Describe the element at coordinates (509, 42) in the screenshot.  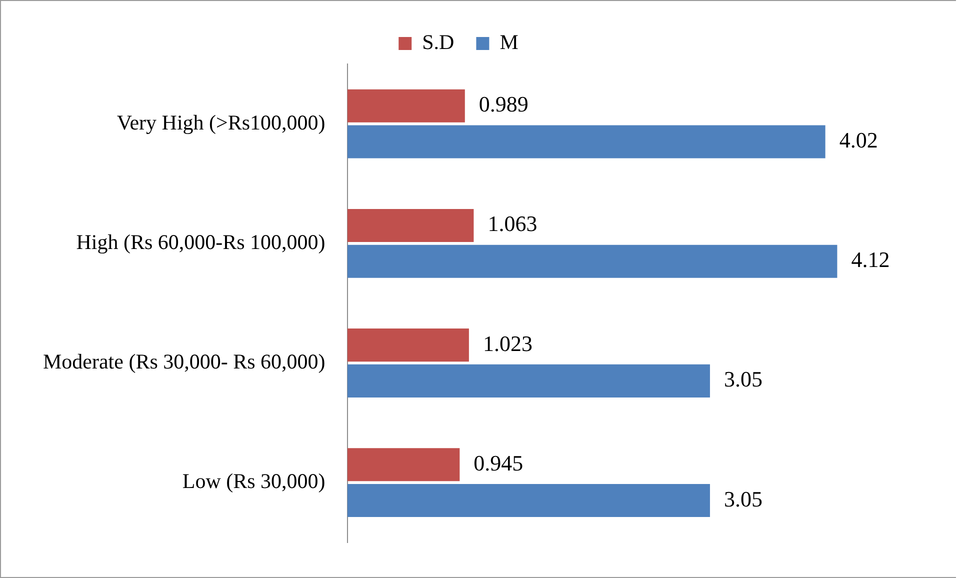
I see `legend-label: M` at that location.